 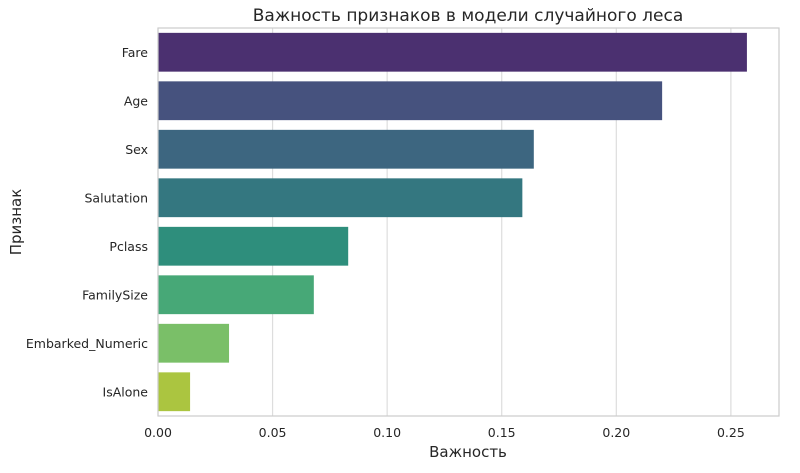 I want to click on y-tick-label: FamilySize, so click(x=115, y=294).